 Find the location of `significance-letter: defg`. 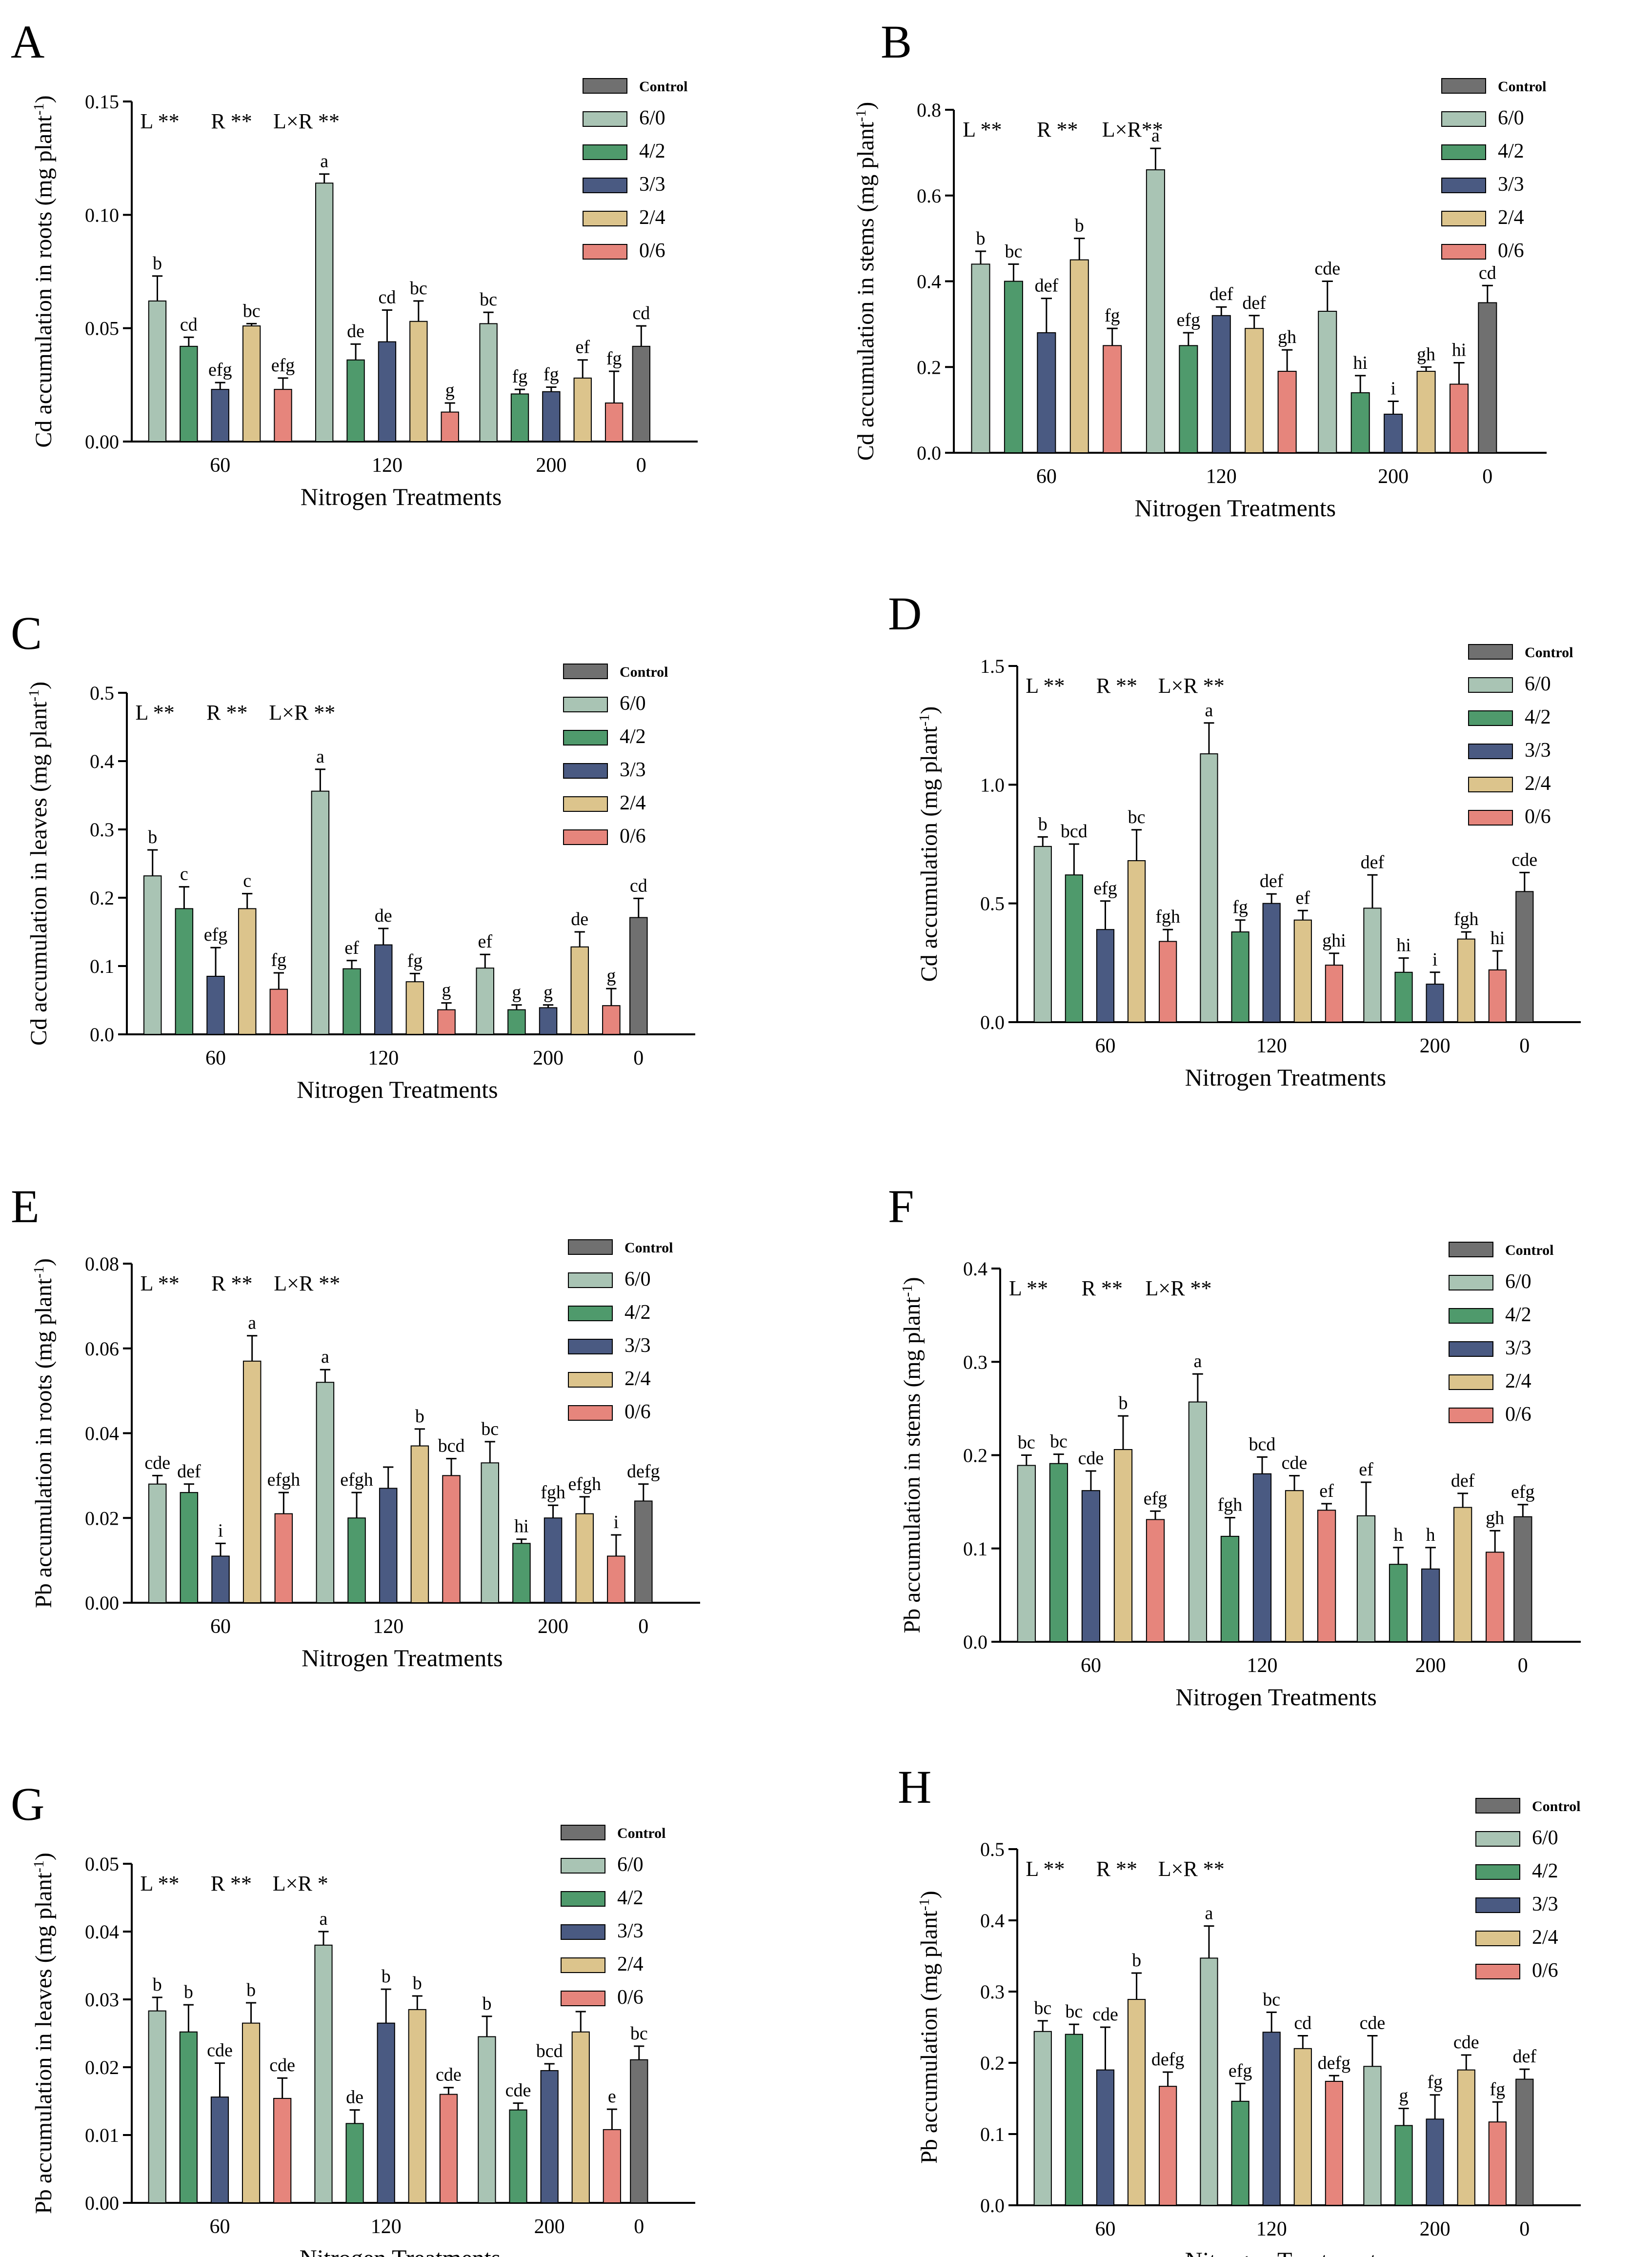

significance-letter: defg is located at coordinates (644, 1471).